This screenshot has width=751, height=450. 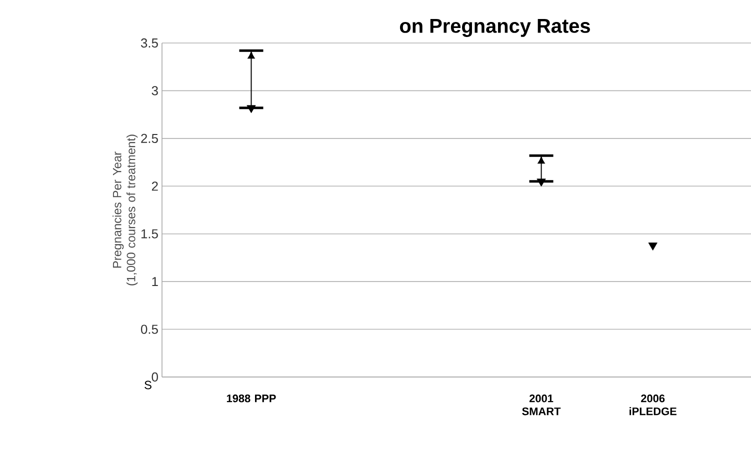 What do you see at coordinates (148, 385) in the screenshot?
I see `text: S` at bounding box center [148, 385].